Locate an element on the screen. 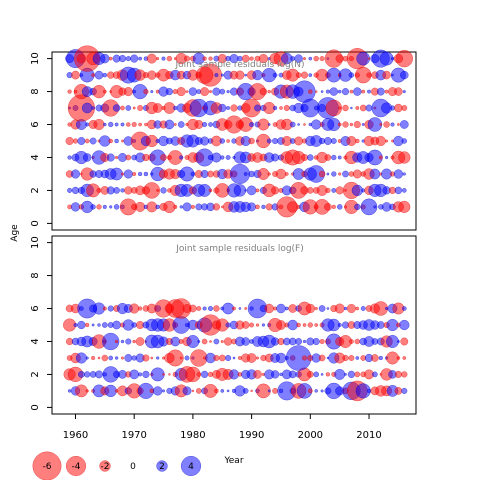  legend-bubble is located at coordinates (191, 466).